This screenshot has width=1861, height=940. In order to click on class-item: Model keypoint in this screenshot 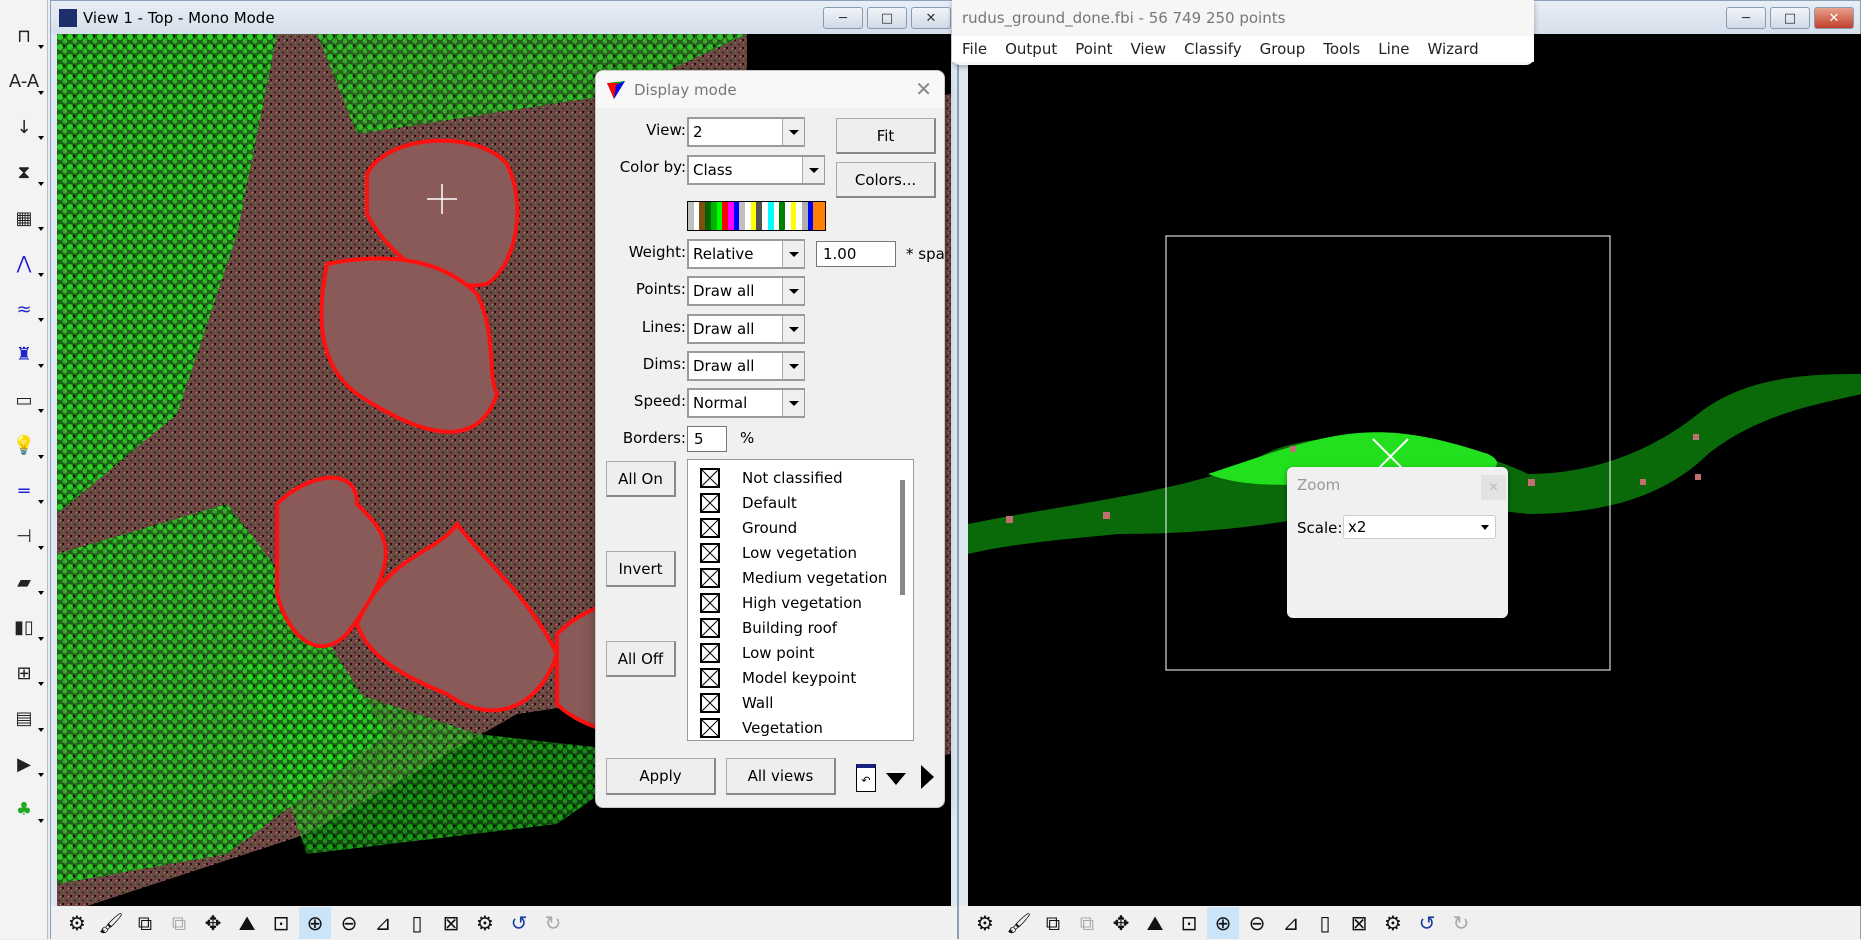, I will do `click(778, 678)`.